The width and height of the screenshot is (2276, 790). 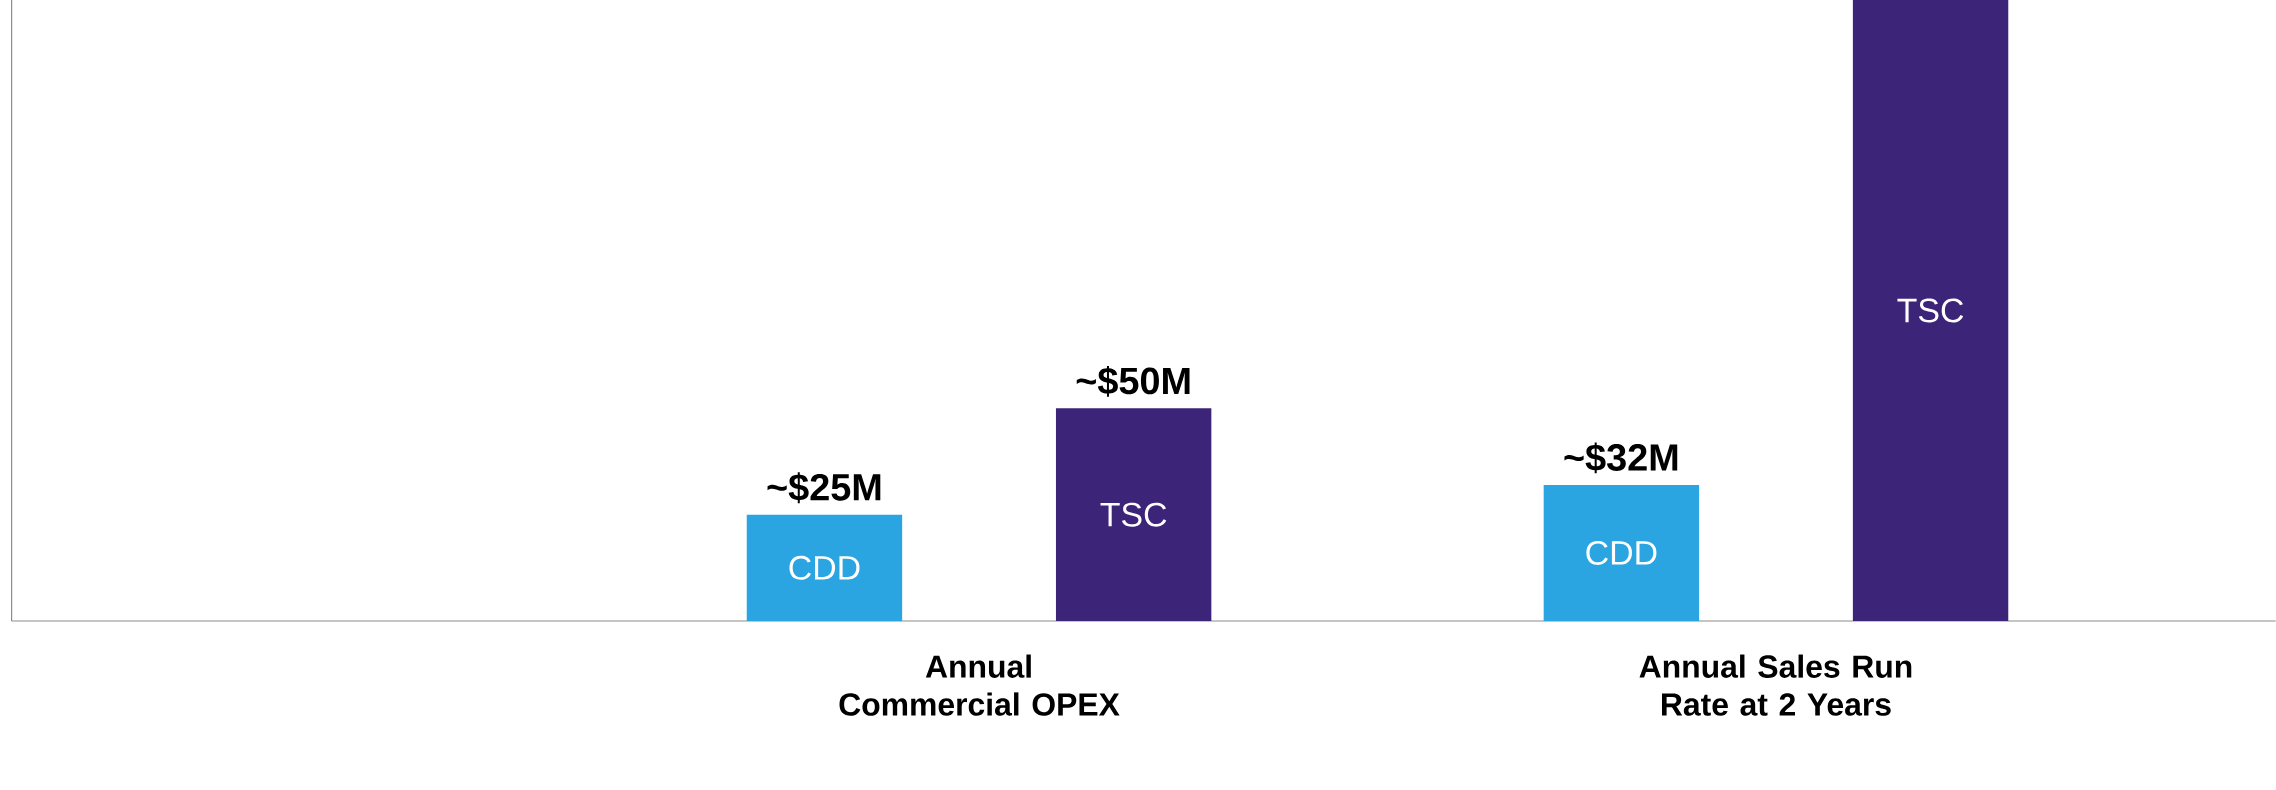 I want to click on data-label: ~$50M, so click(x=1133, y=381).